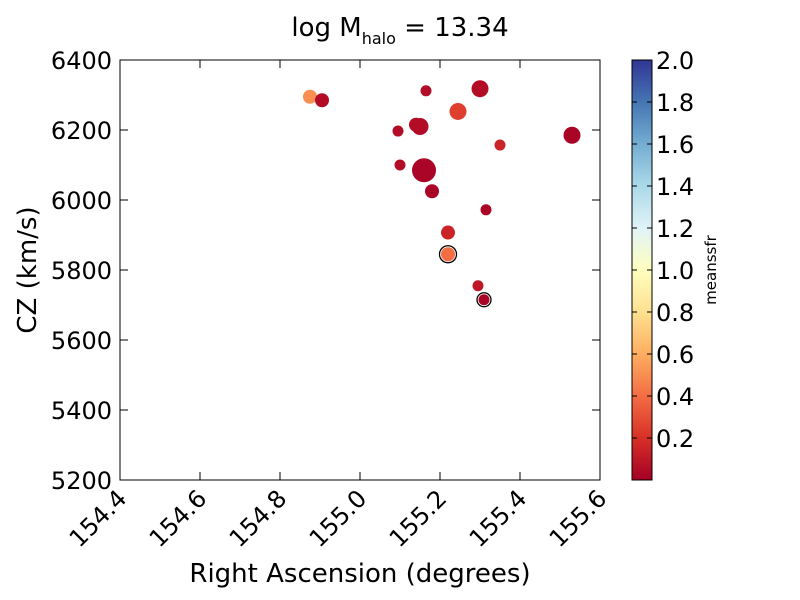  I want to click on x-tick-label: 155.2, so click(418, 518).